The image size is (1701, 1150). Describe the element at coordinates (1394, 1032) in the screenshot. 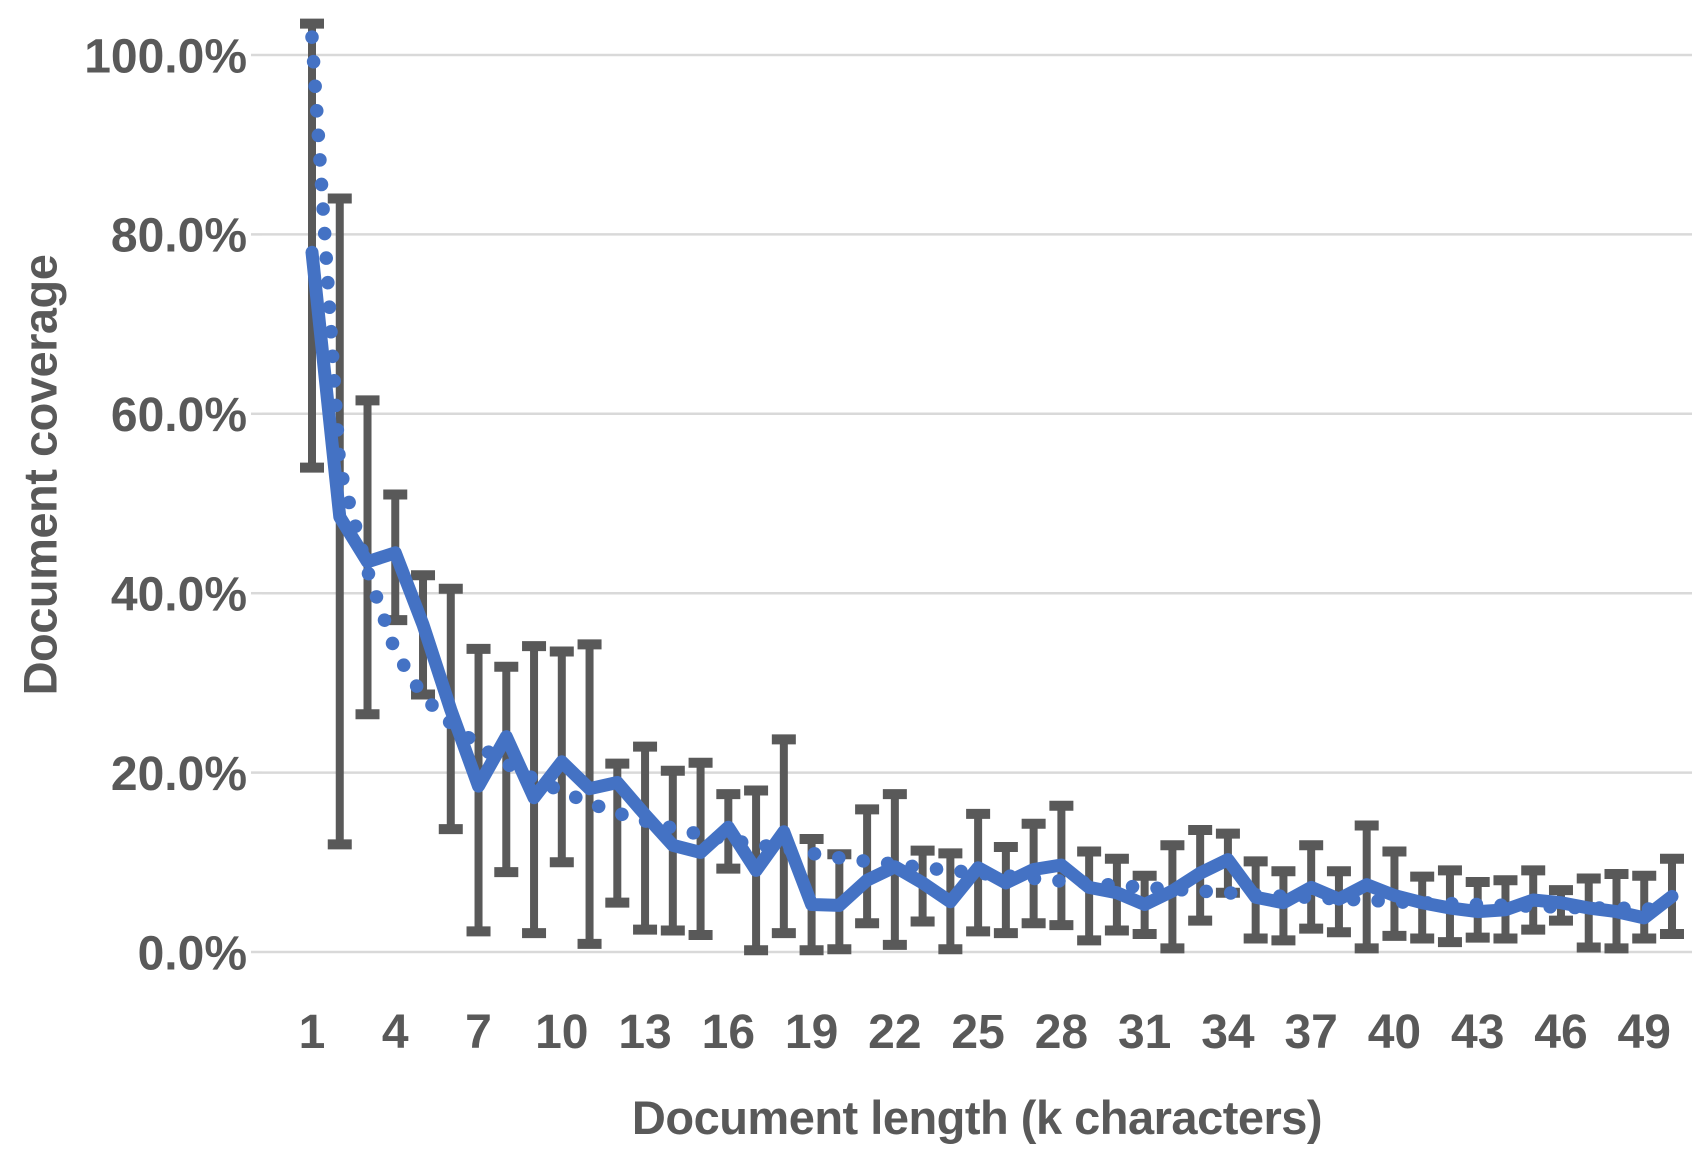

I see `x-tick-label: 40` at that location.